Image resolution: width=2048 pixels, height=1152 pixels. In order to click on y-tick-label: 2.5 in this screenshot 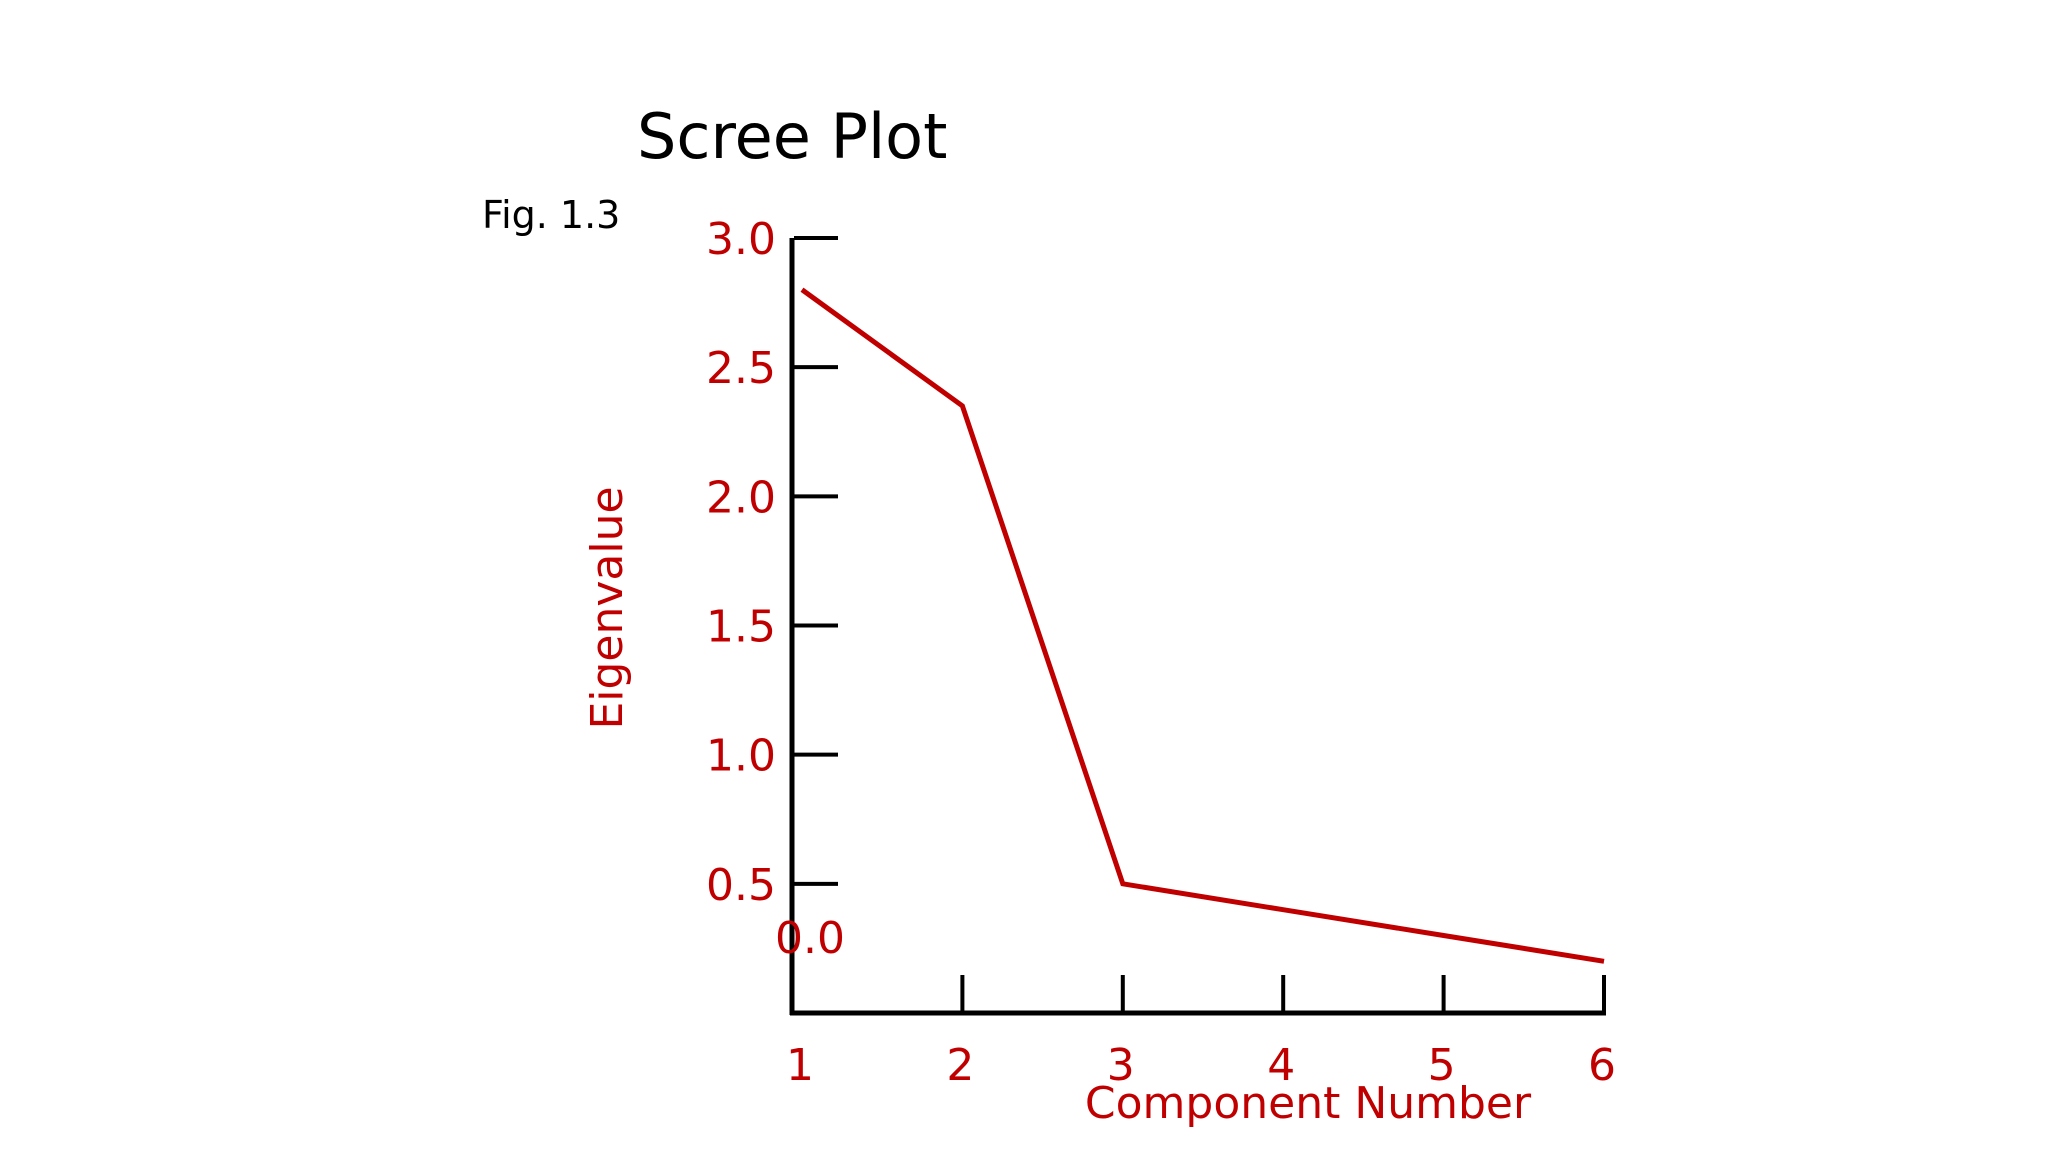, I will do `click(741, 368)`.